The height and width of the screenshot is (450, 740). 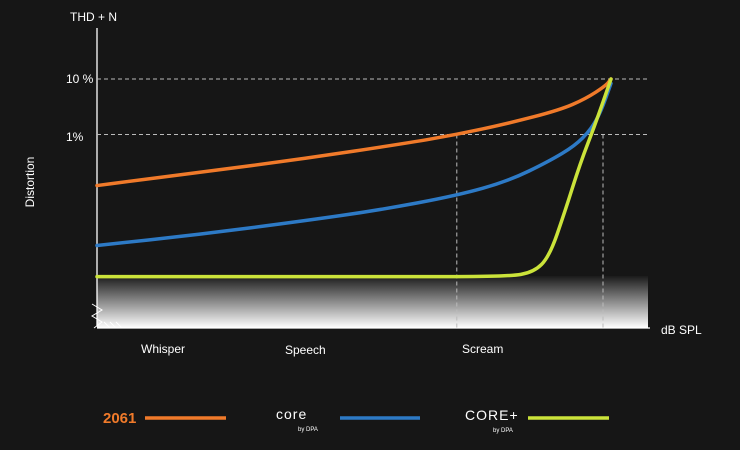 I want to click on y-axis-top-label: THD + N, so click(x=93, y=17).